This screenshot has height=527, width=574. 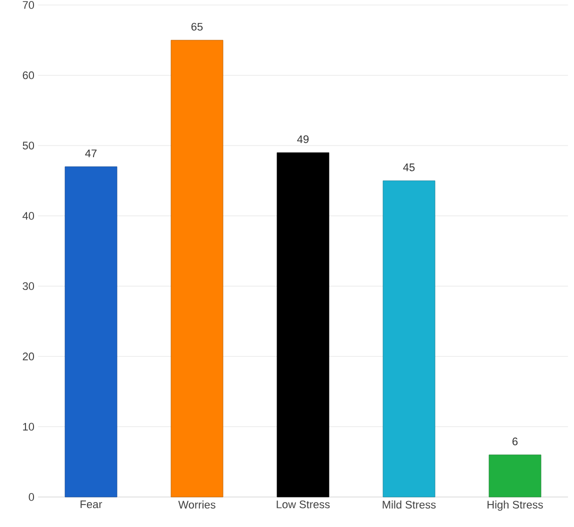 I want to click on data-label: 45, so click(x=409, y=168).